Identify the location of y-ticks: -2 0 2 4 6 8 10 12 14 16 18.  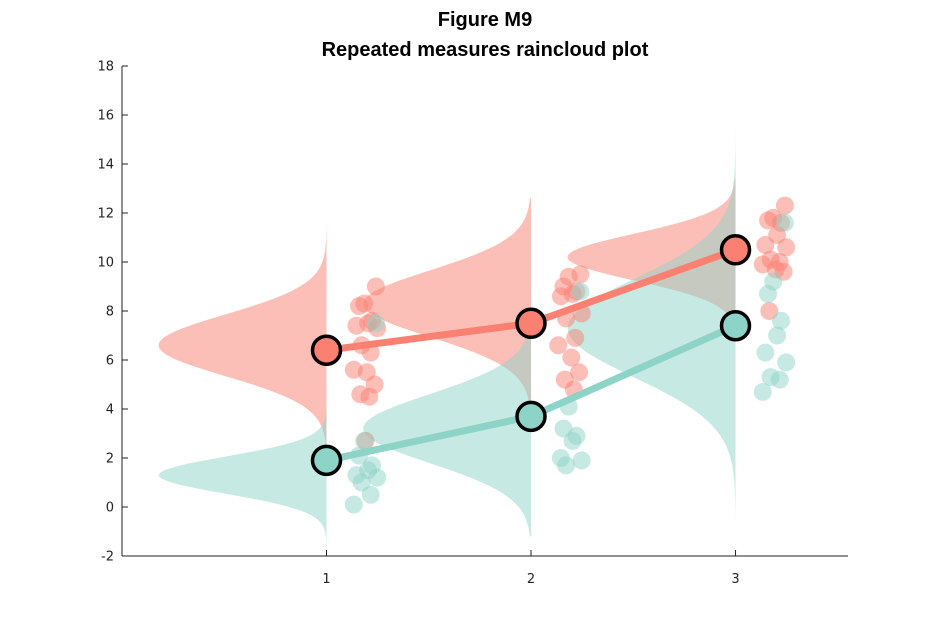
(112, 312).